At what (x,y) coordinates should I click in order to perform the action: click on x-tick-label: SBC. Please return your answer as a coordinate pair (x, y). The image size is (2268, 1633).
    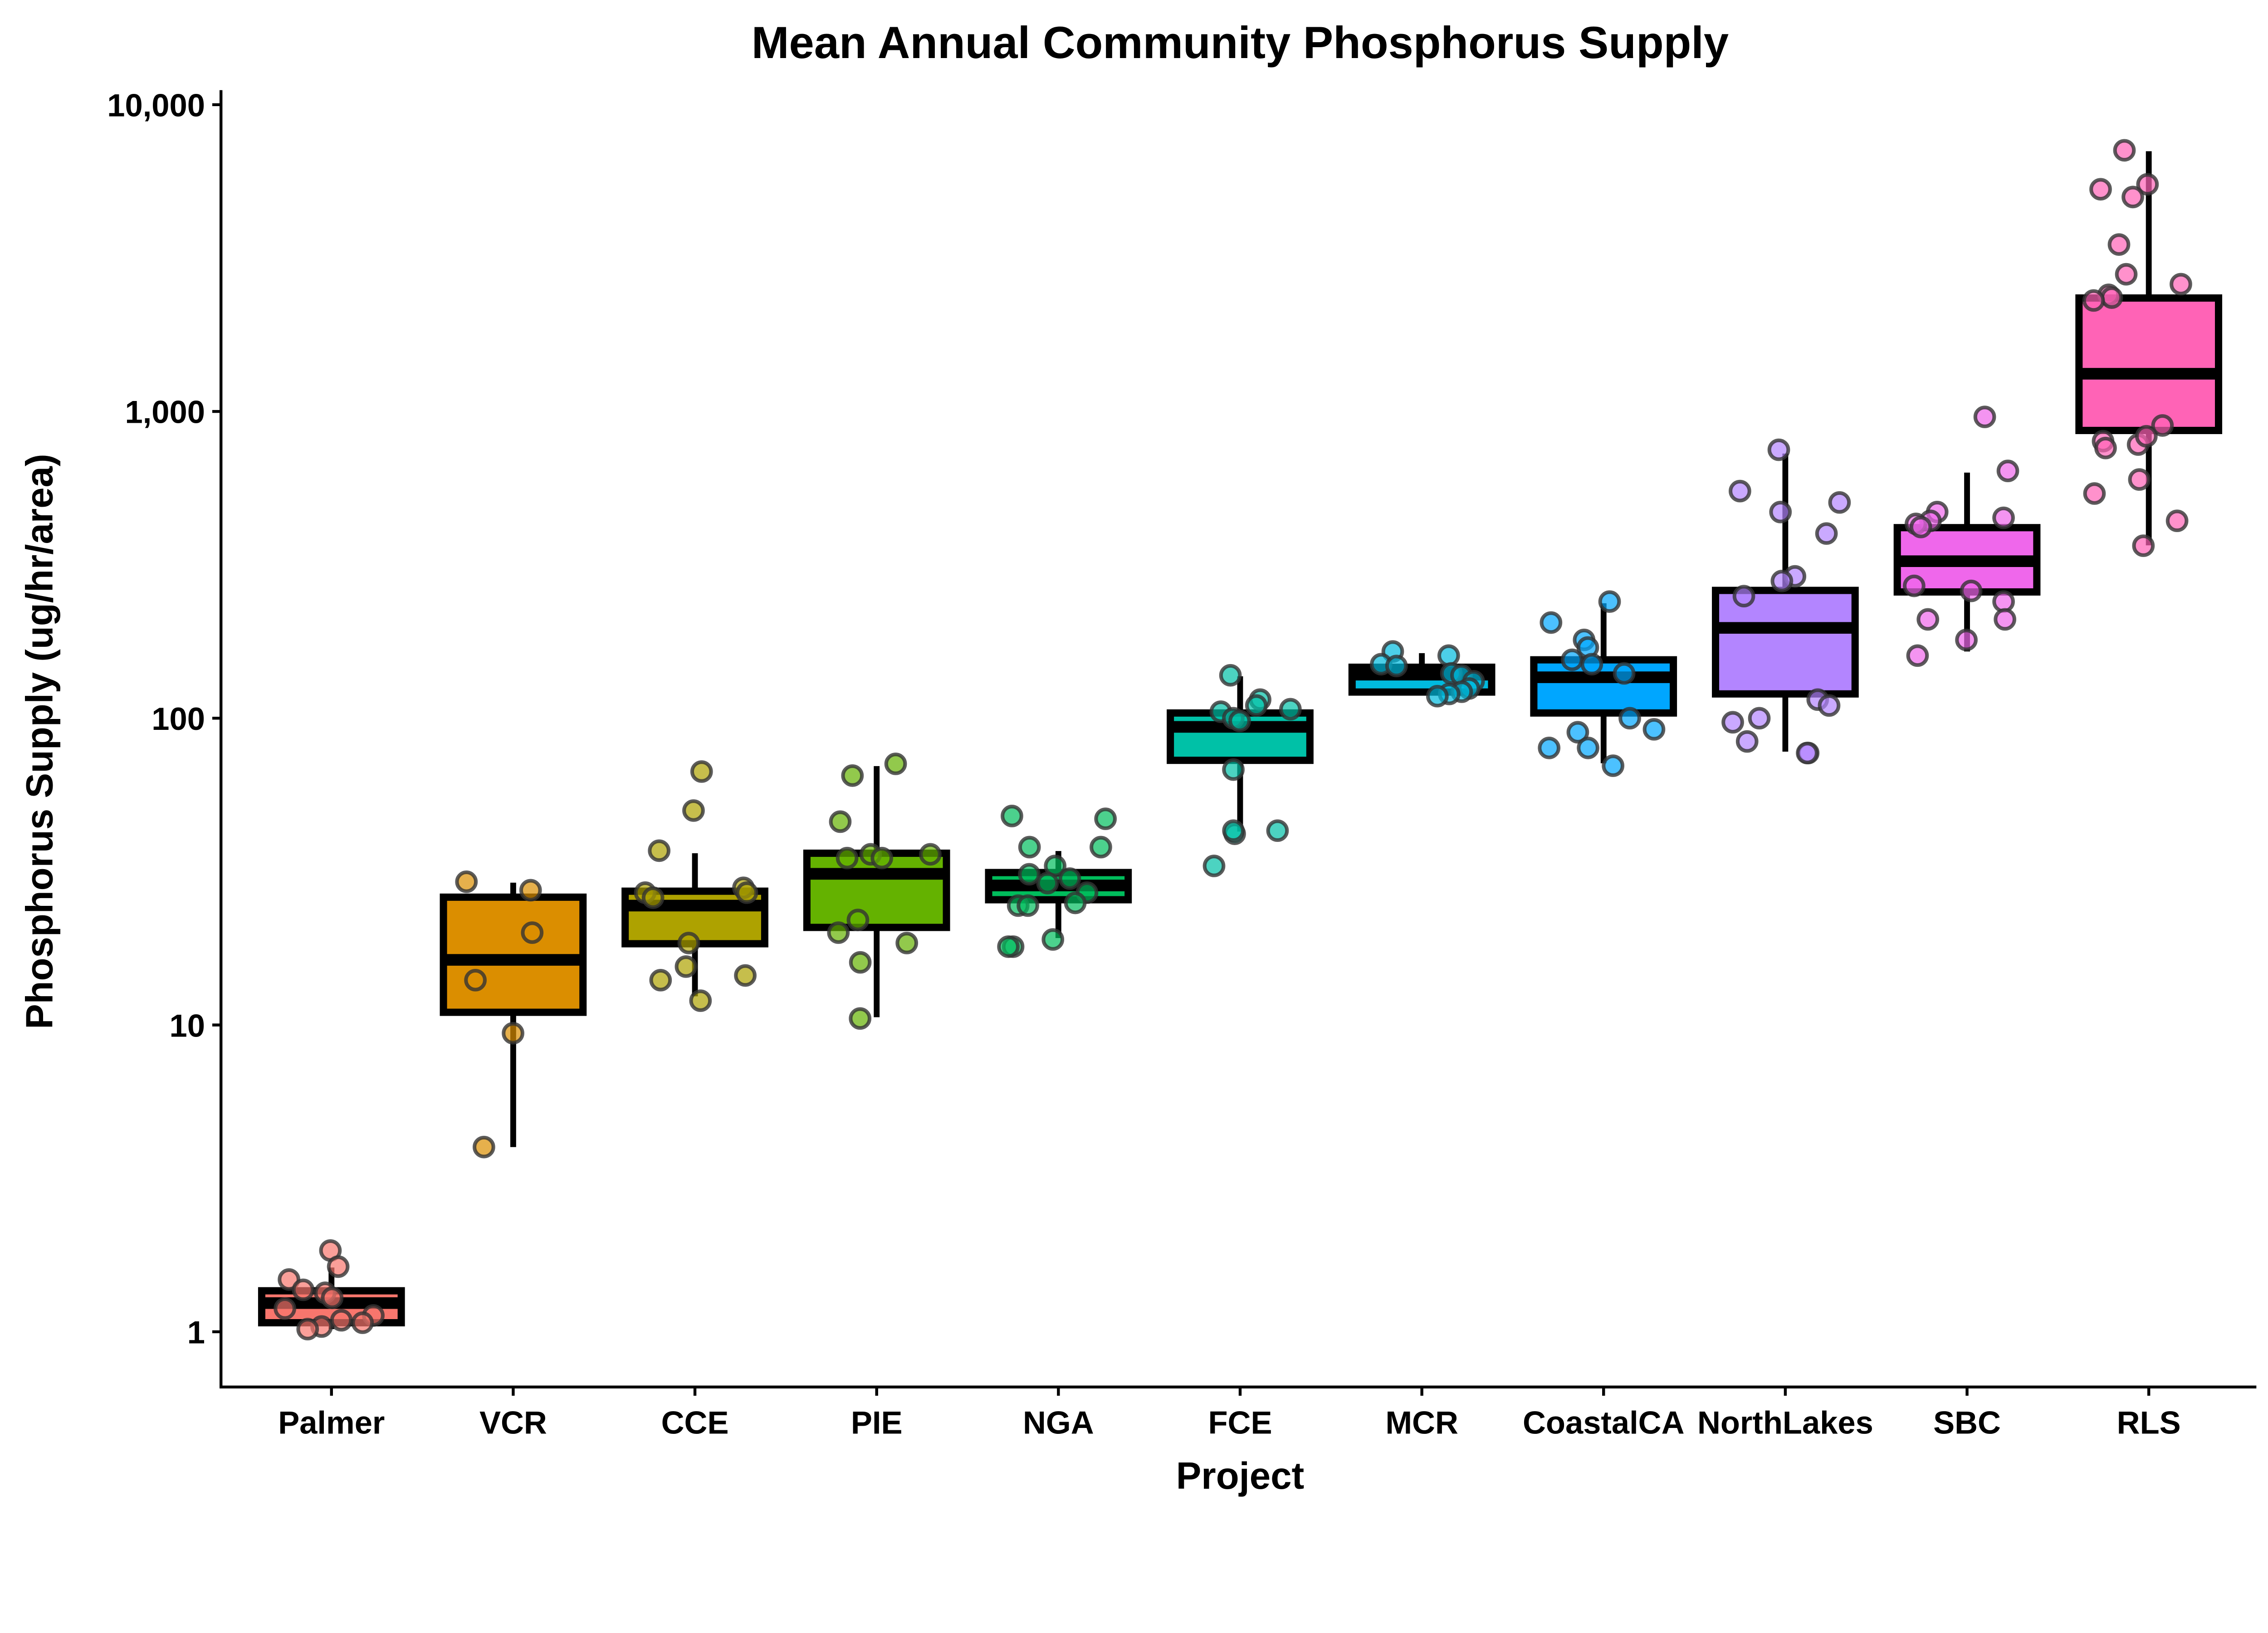
    Looking at the image, I should click on (1967, 1422).